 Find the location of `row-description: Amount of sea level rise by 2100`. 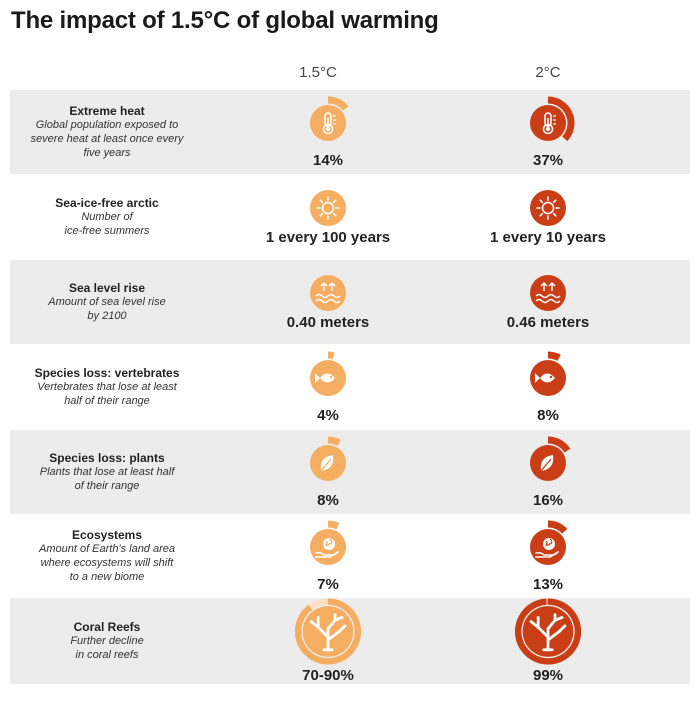

row-description: Amount of sea level rise by 2100 is located at coordinates (107, 309).